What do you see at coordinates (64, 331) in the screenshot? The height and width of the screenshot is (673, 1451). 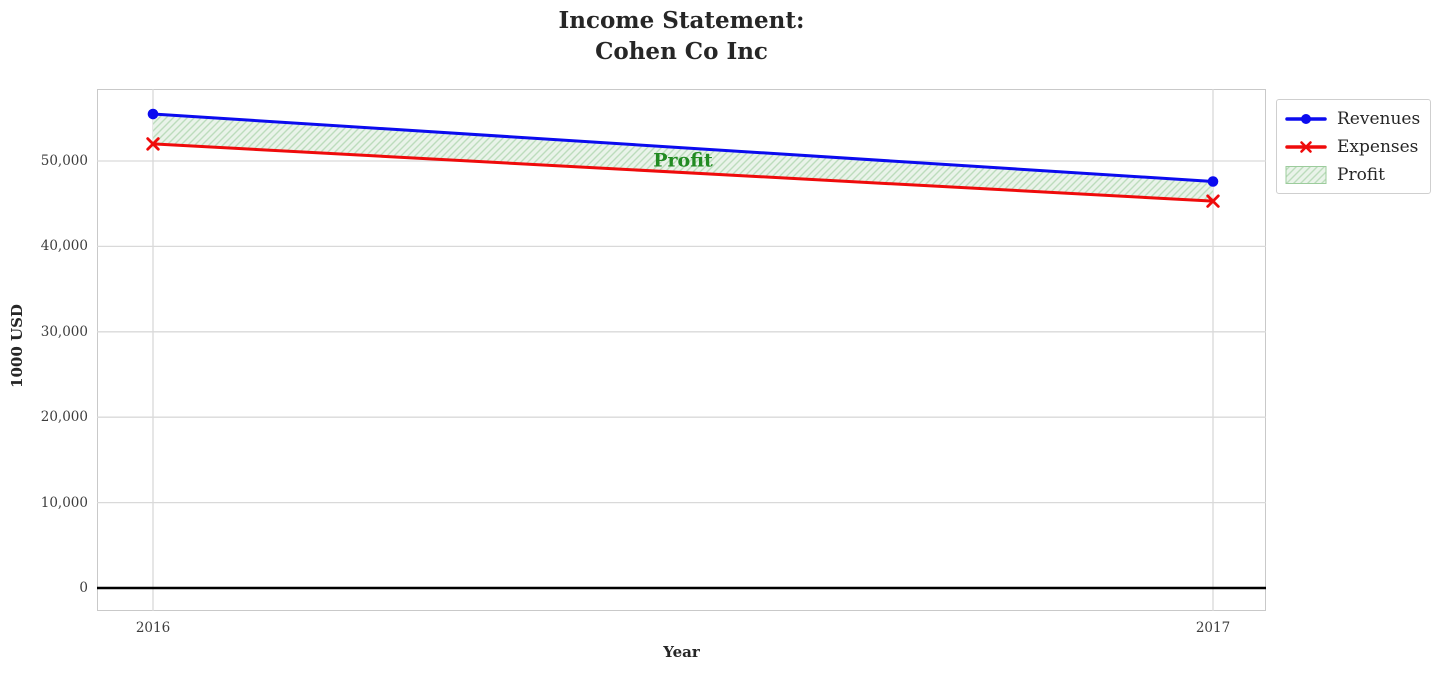 I see `y-tick-label: 30,000` at bounding box center [64, 331].